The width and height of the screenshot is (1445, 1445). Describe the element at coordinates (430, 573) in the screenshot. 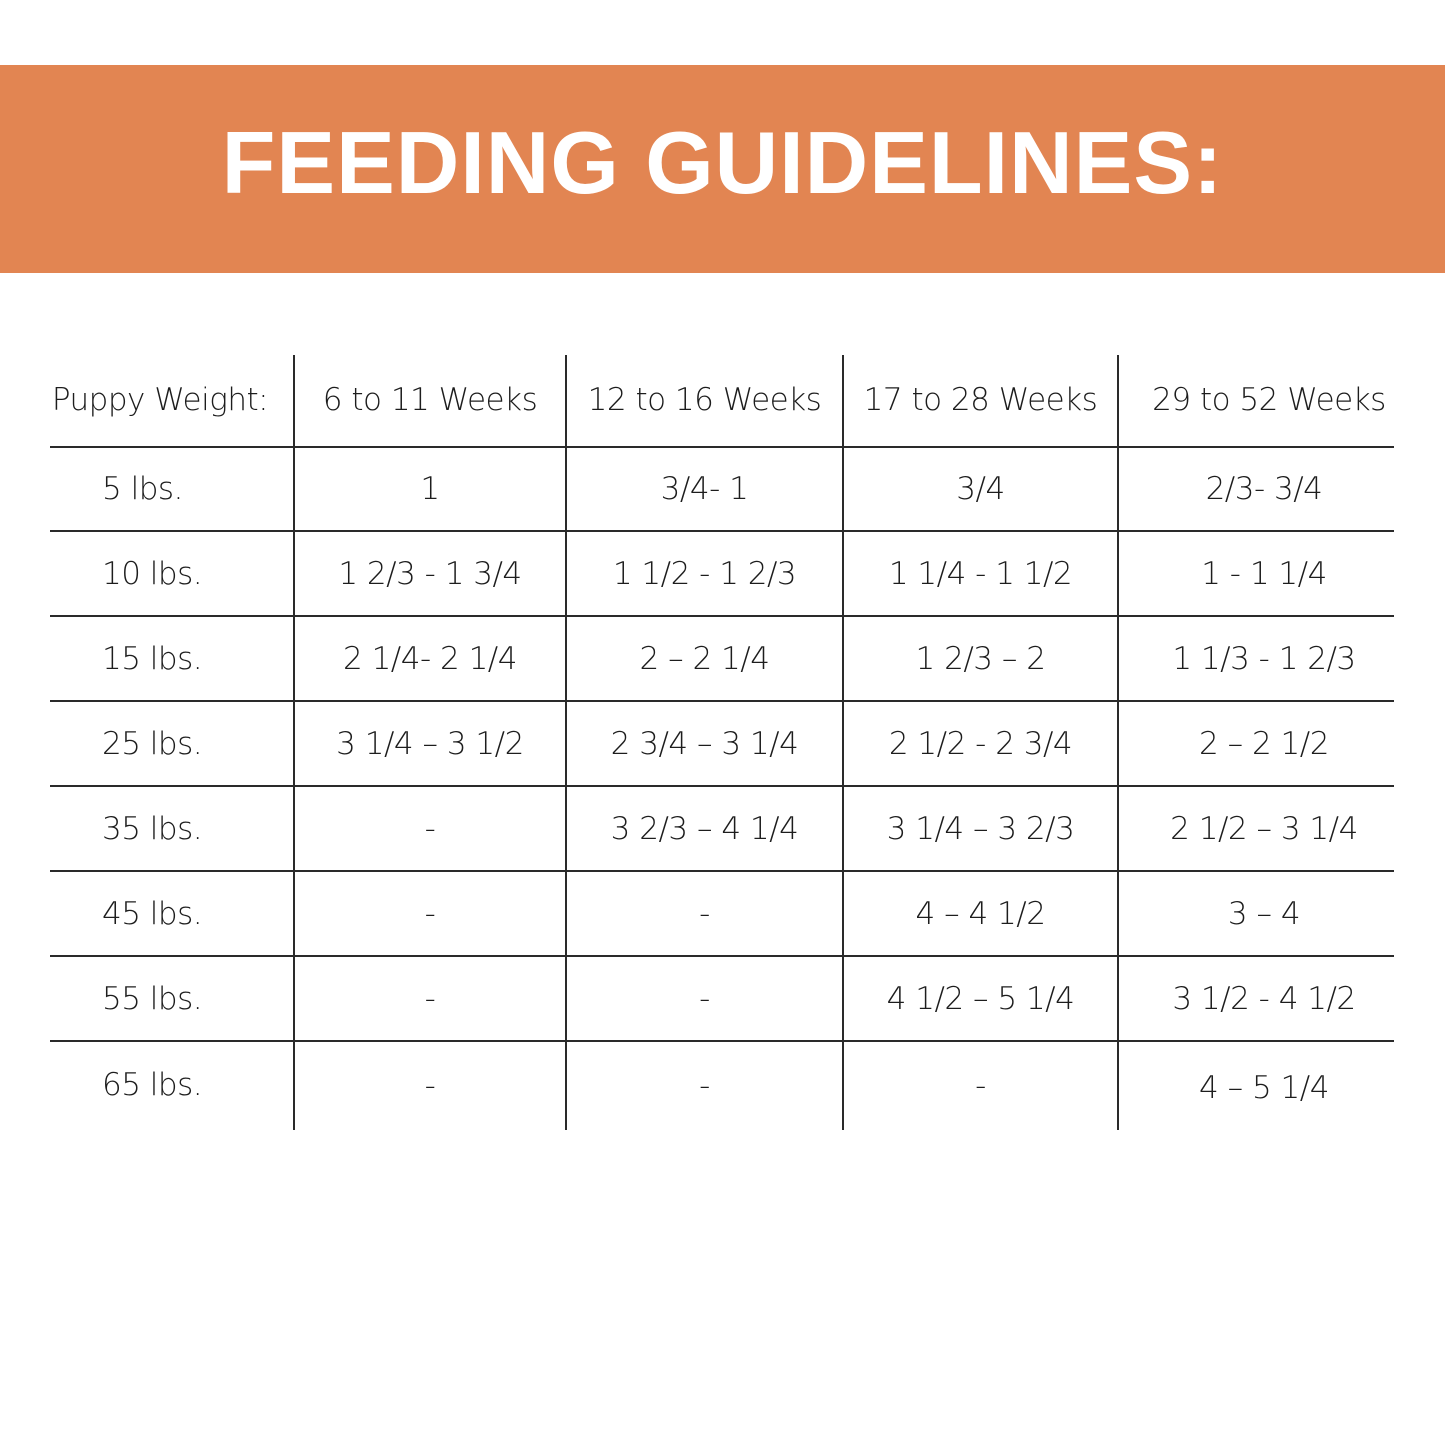

I see `table-cell: 1 2/3 - 1 3/4` at that location.